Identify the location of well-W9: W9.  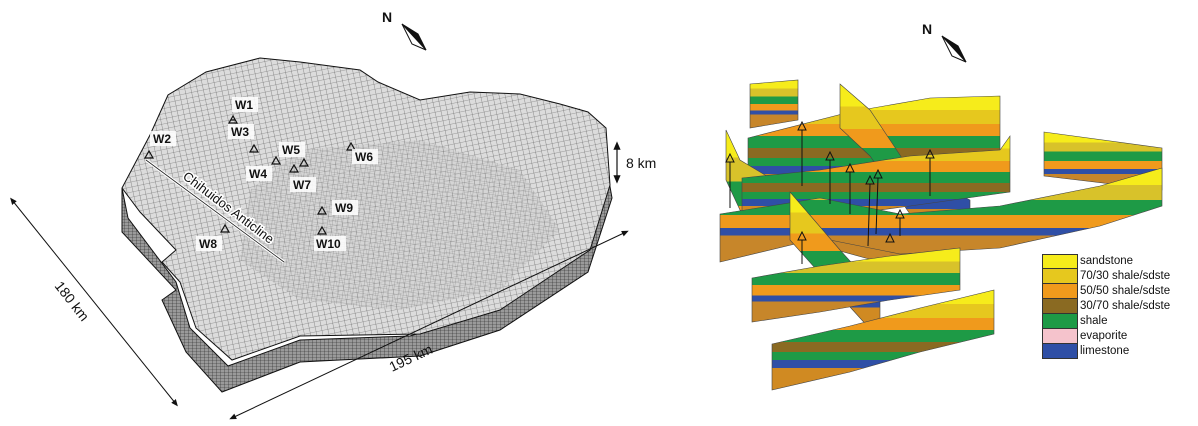
(337, 207).